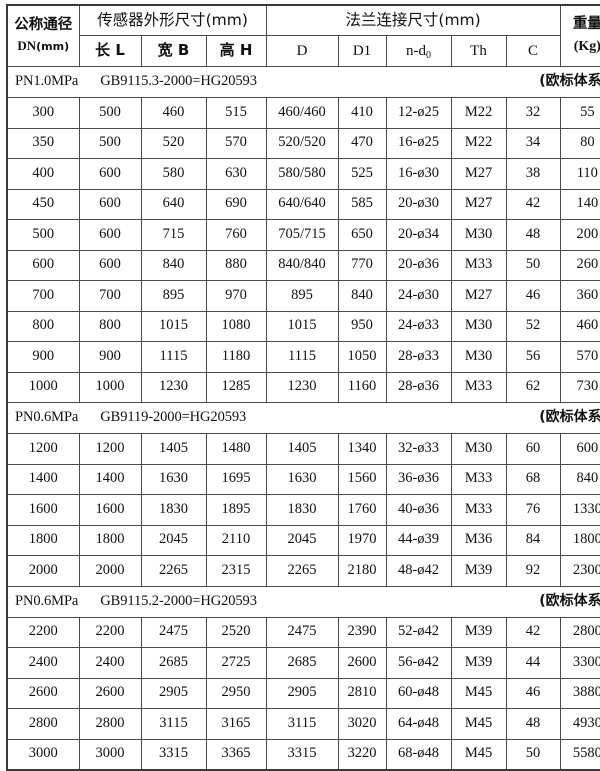 This screenshot has height=771, width=600. What do you see at coordinates (362, 632) in the screenshot?
I see `cell-d1: 2390` at bounding box center [362, 632].